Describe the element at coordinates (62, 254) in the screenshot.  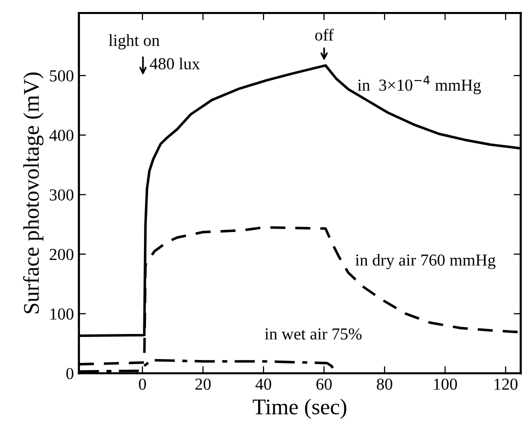
I see `y-tick-label: 200` at that location.